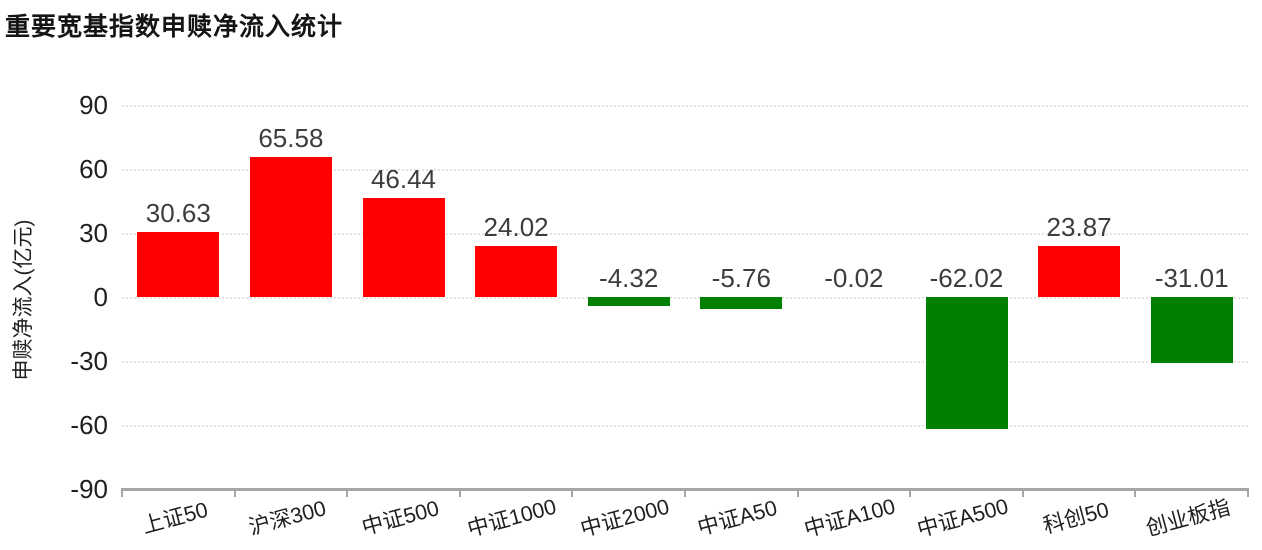 The width and height of the screenshot is (1262, 550). I want to click on bar-创业板指, so click(1191, 330).